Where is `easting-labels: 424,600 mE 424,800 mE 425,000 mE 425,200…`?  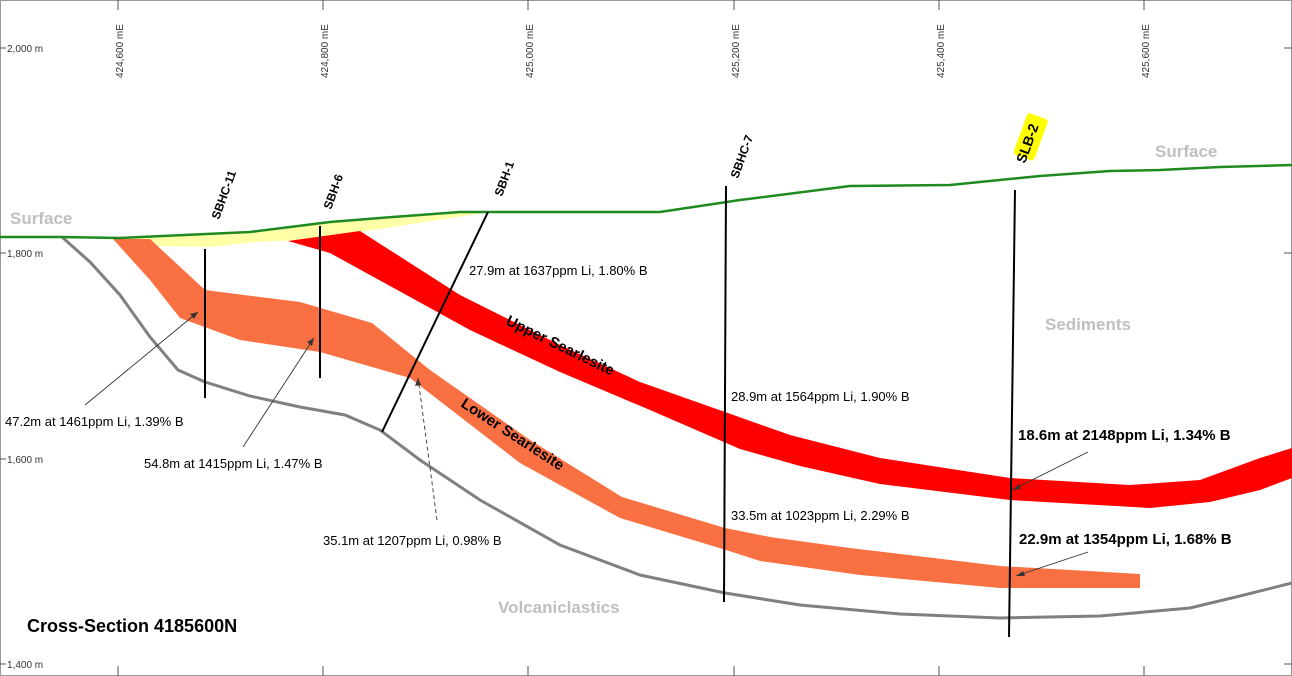 easting-labels: 424,600 mE 424,800 mE 425,000 mE 425,200… is located at coordinates (633, 51).